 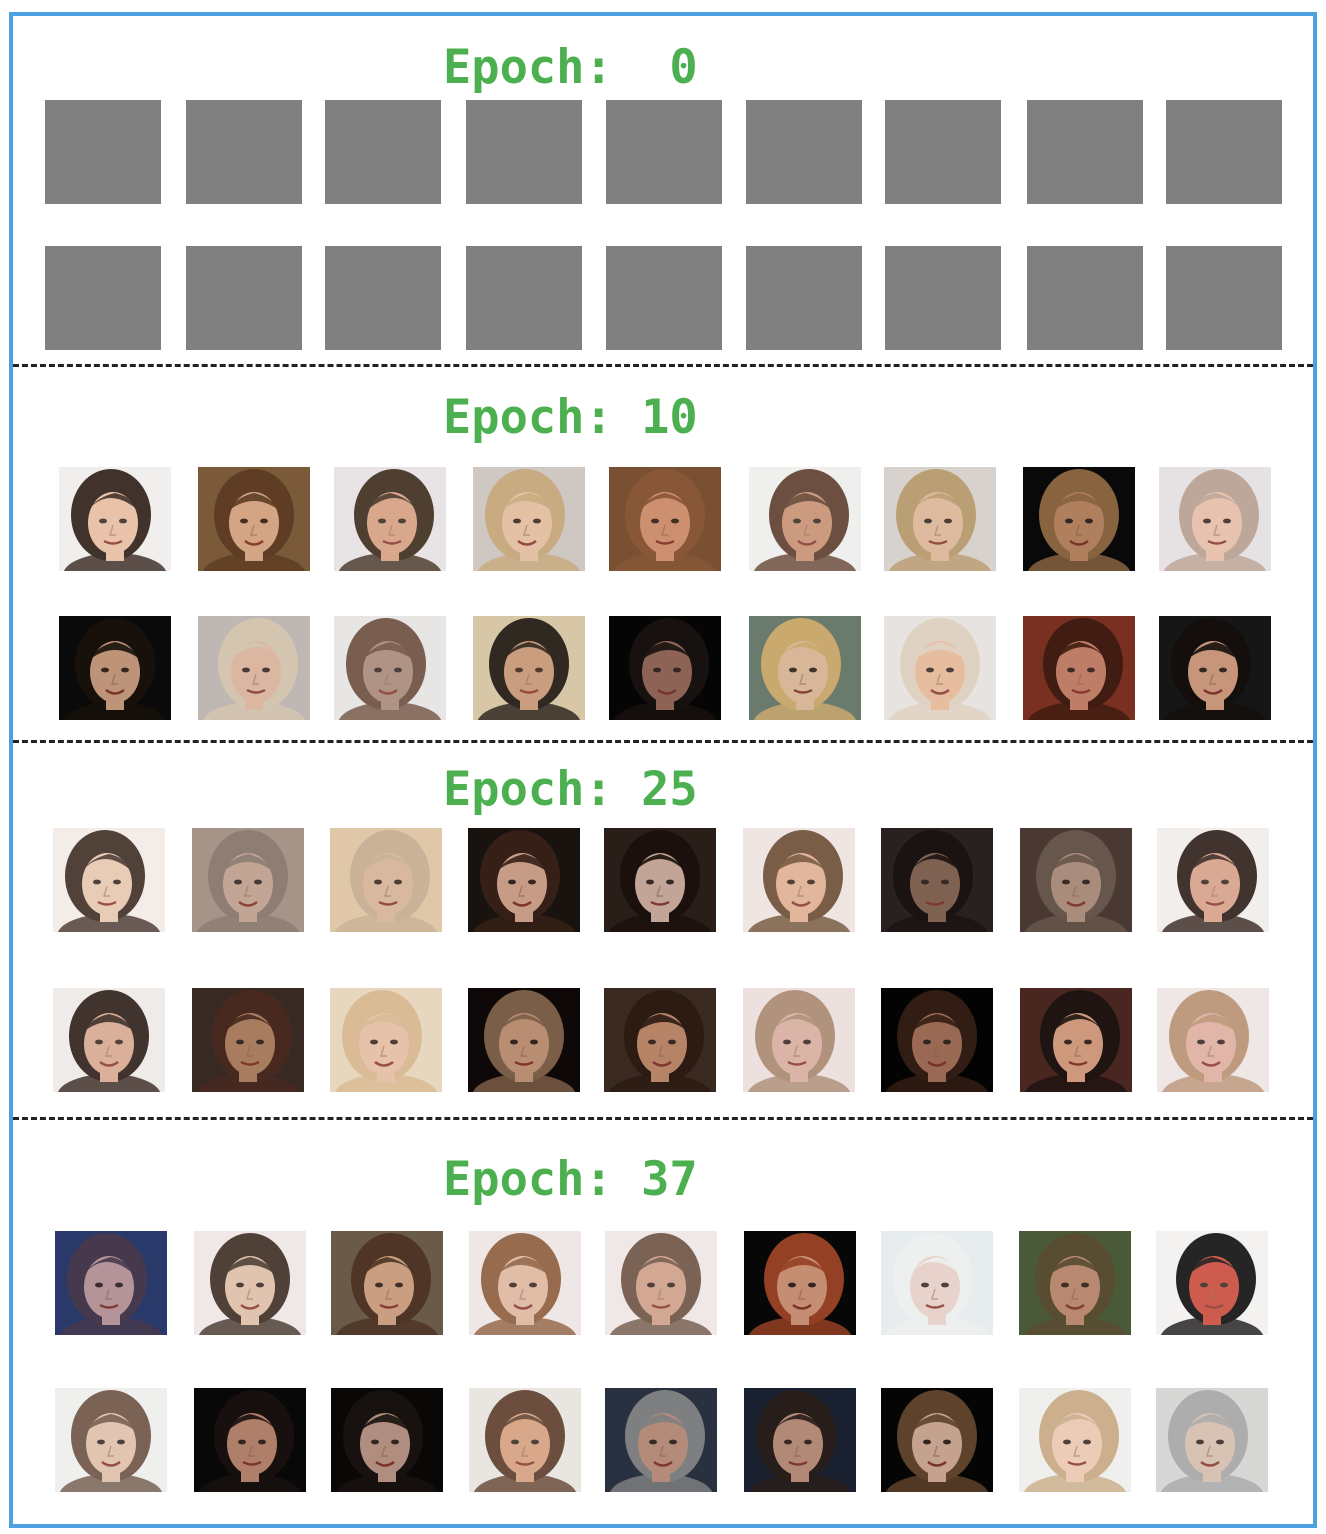 What do you see at coordinates (669, 1179) in the screenshot?
I see `epoch-number: 37` at bounding box center [669, 1179].